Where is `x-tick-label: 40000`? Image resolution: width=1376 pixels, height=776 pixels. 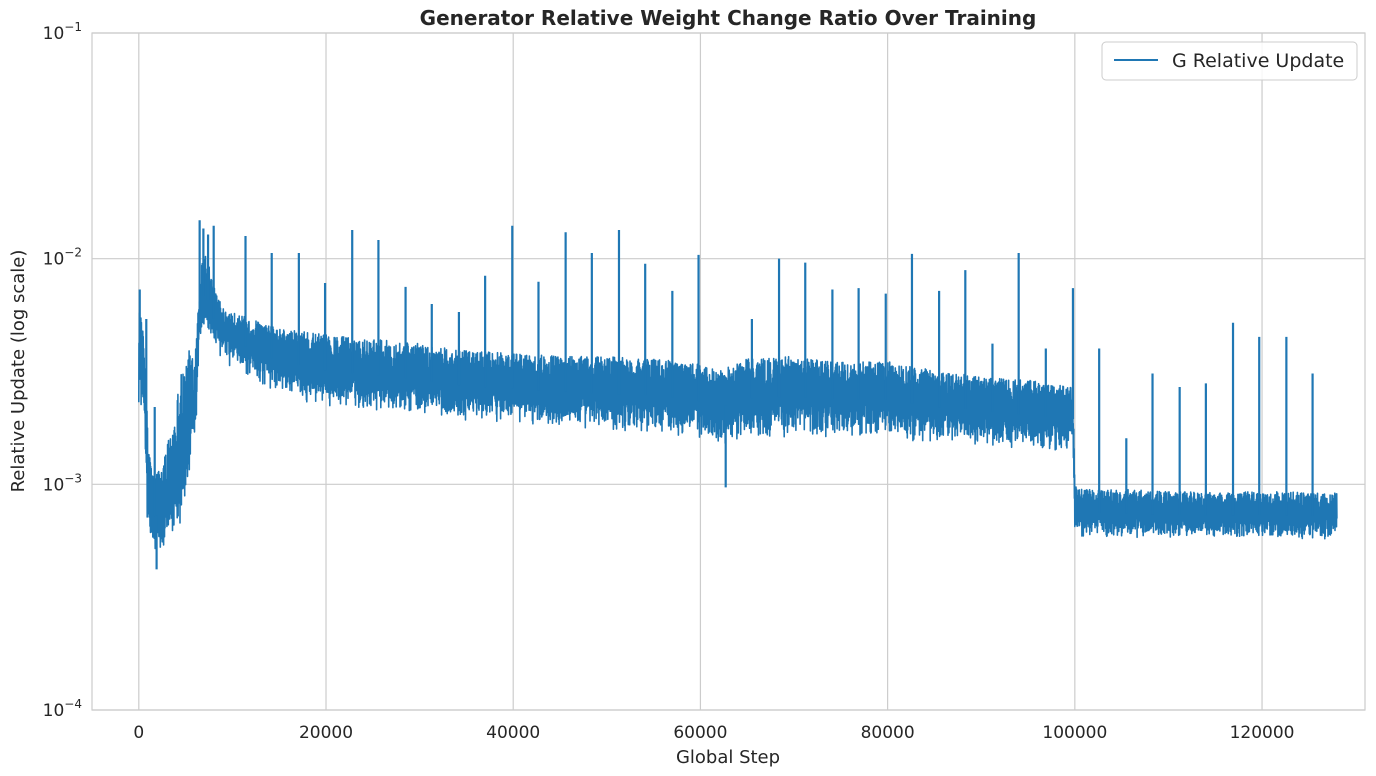
x-tick-label: 40000 is located at coordinates (513, 733).